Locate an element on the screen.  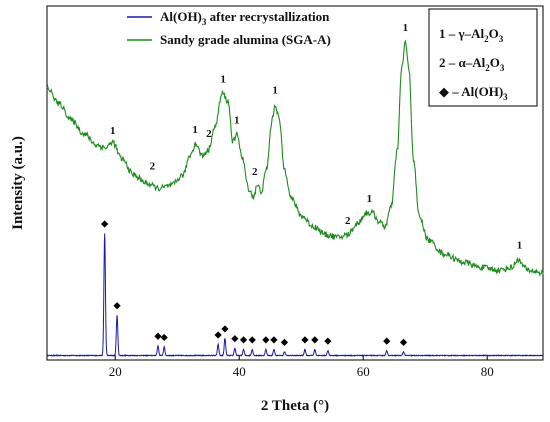
legend-label: Al(OH)3 after recrystallization is located at coordinates (245, 18).